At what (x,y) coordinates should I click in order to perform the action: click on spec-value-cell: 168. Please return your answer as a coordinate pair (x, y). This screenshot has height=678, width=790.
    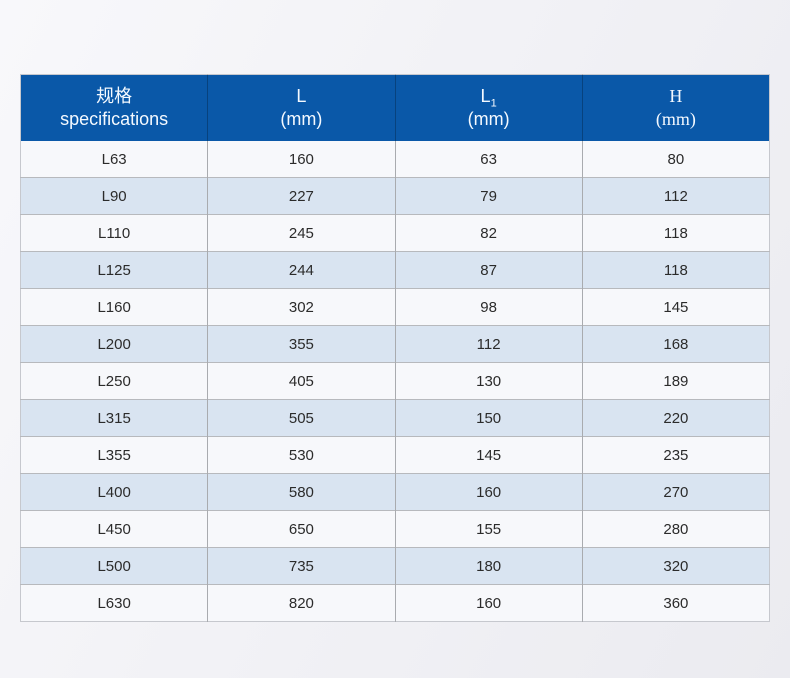
    Looking at the image, I should click on (676, 344).